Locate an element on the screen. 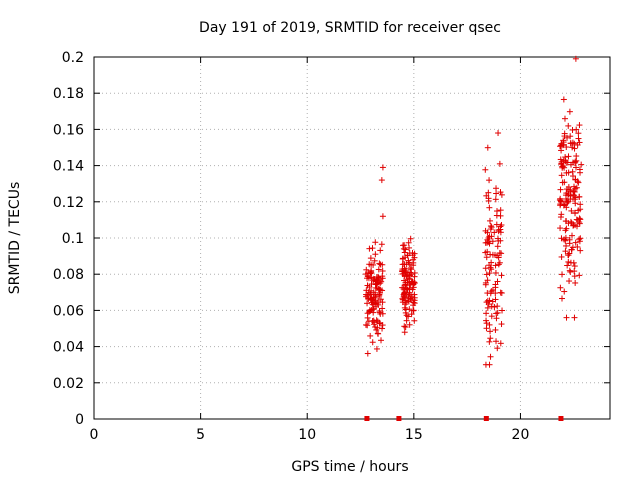  y-tick-label: 0.12 is located at coordinates (68, 203).